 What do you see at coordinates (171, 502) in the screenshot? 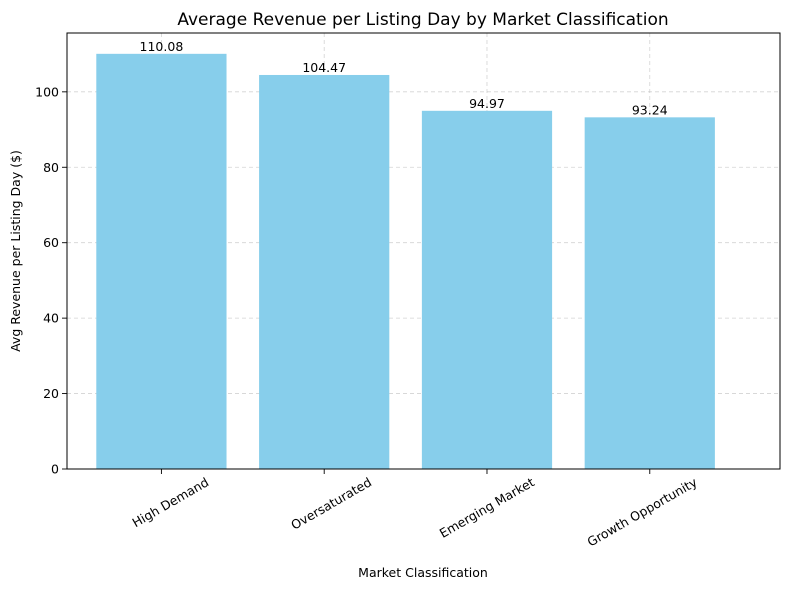
I see `x-tick-label: High Demand` at bounding box center [171, 502].